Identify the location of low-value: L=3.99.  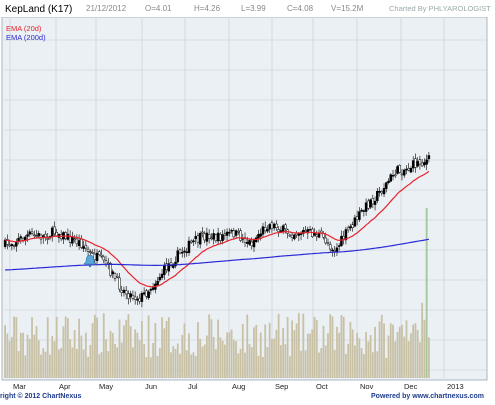
(253, 8).